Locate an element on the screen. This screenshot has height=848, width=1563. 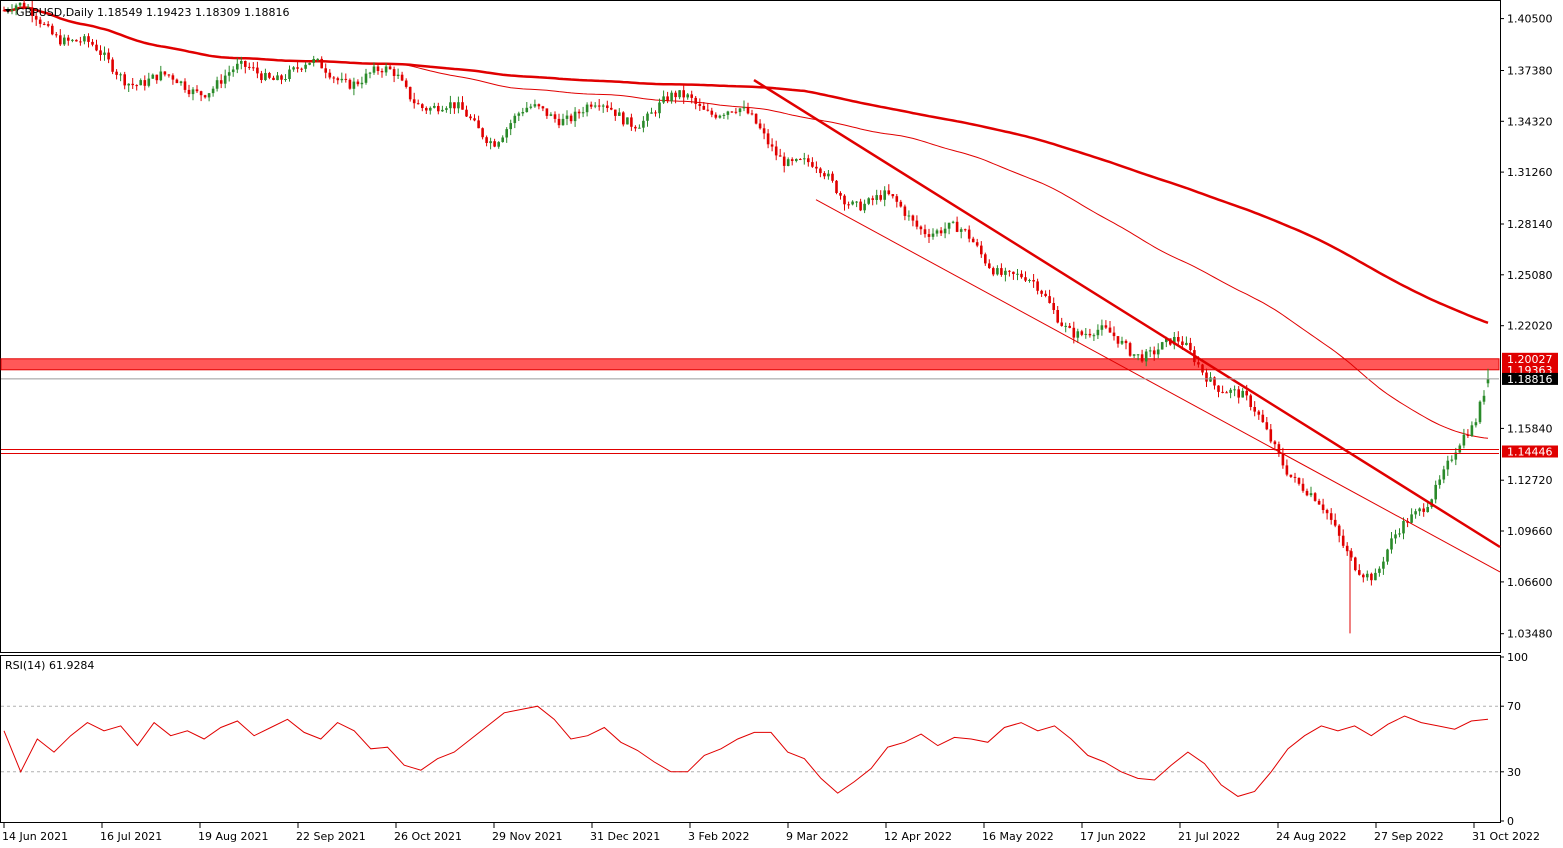
rsi-tick: 30 is located at coordinates (1510, 772).